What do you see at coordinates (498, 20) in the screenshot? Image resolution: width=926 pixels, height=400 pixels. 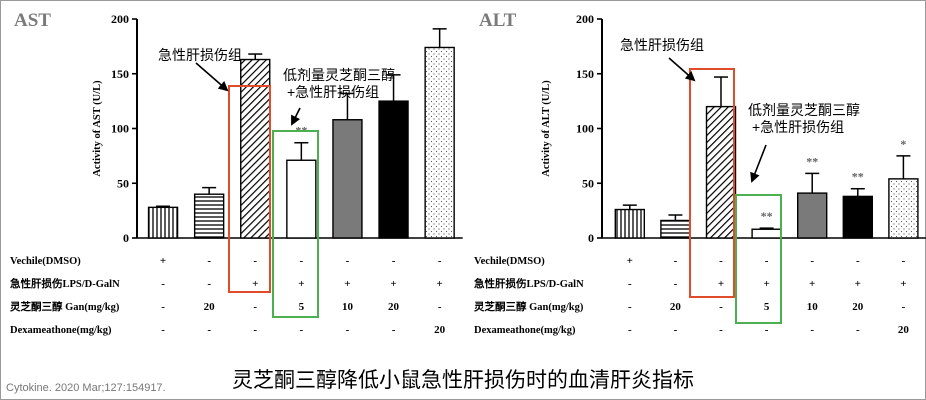 I see `panel-label: ALT` at bounding box center [498, 20].